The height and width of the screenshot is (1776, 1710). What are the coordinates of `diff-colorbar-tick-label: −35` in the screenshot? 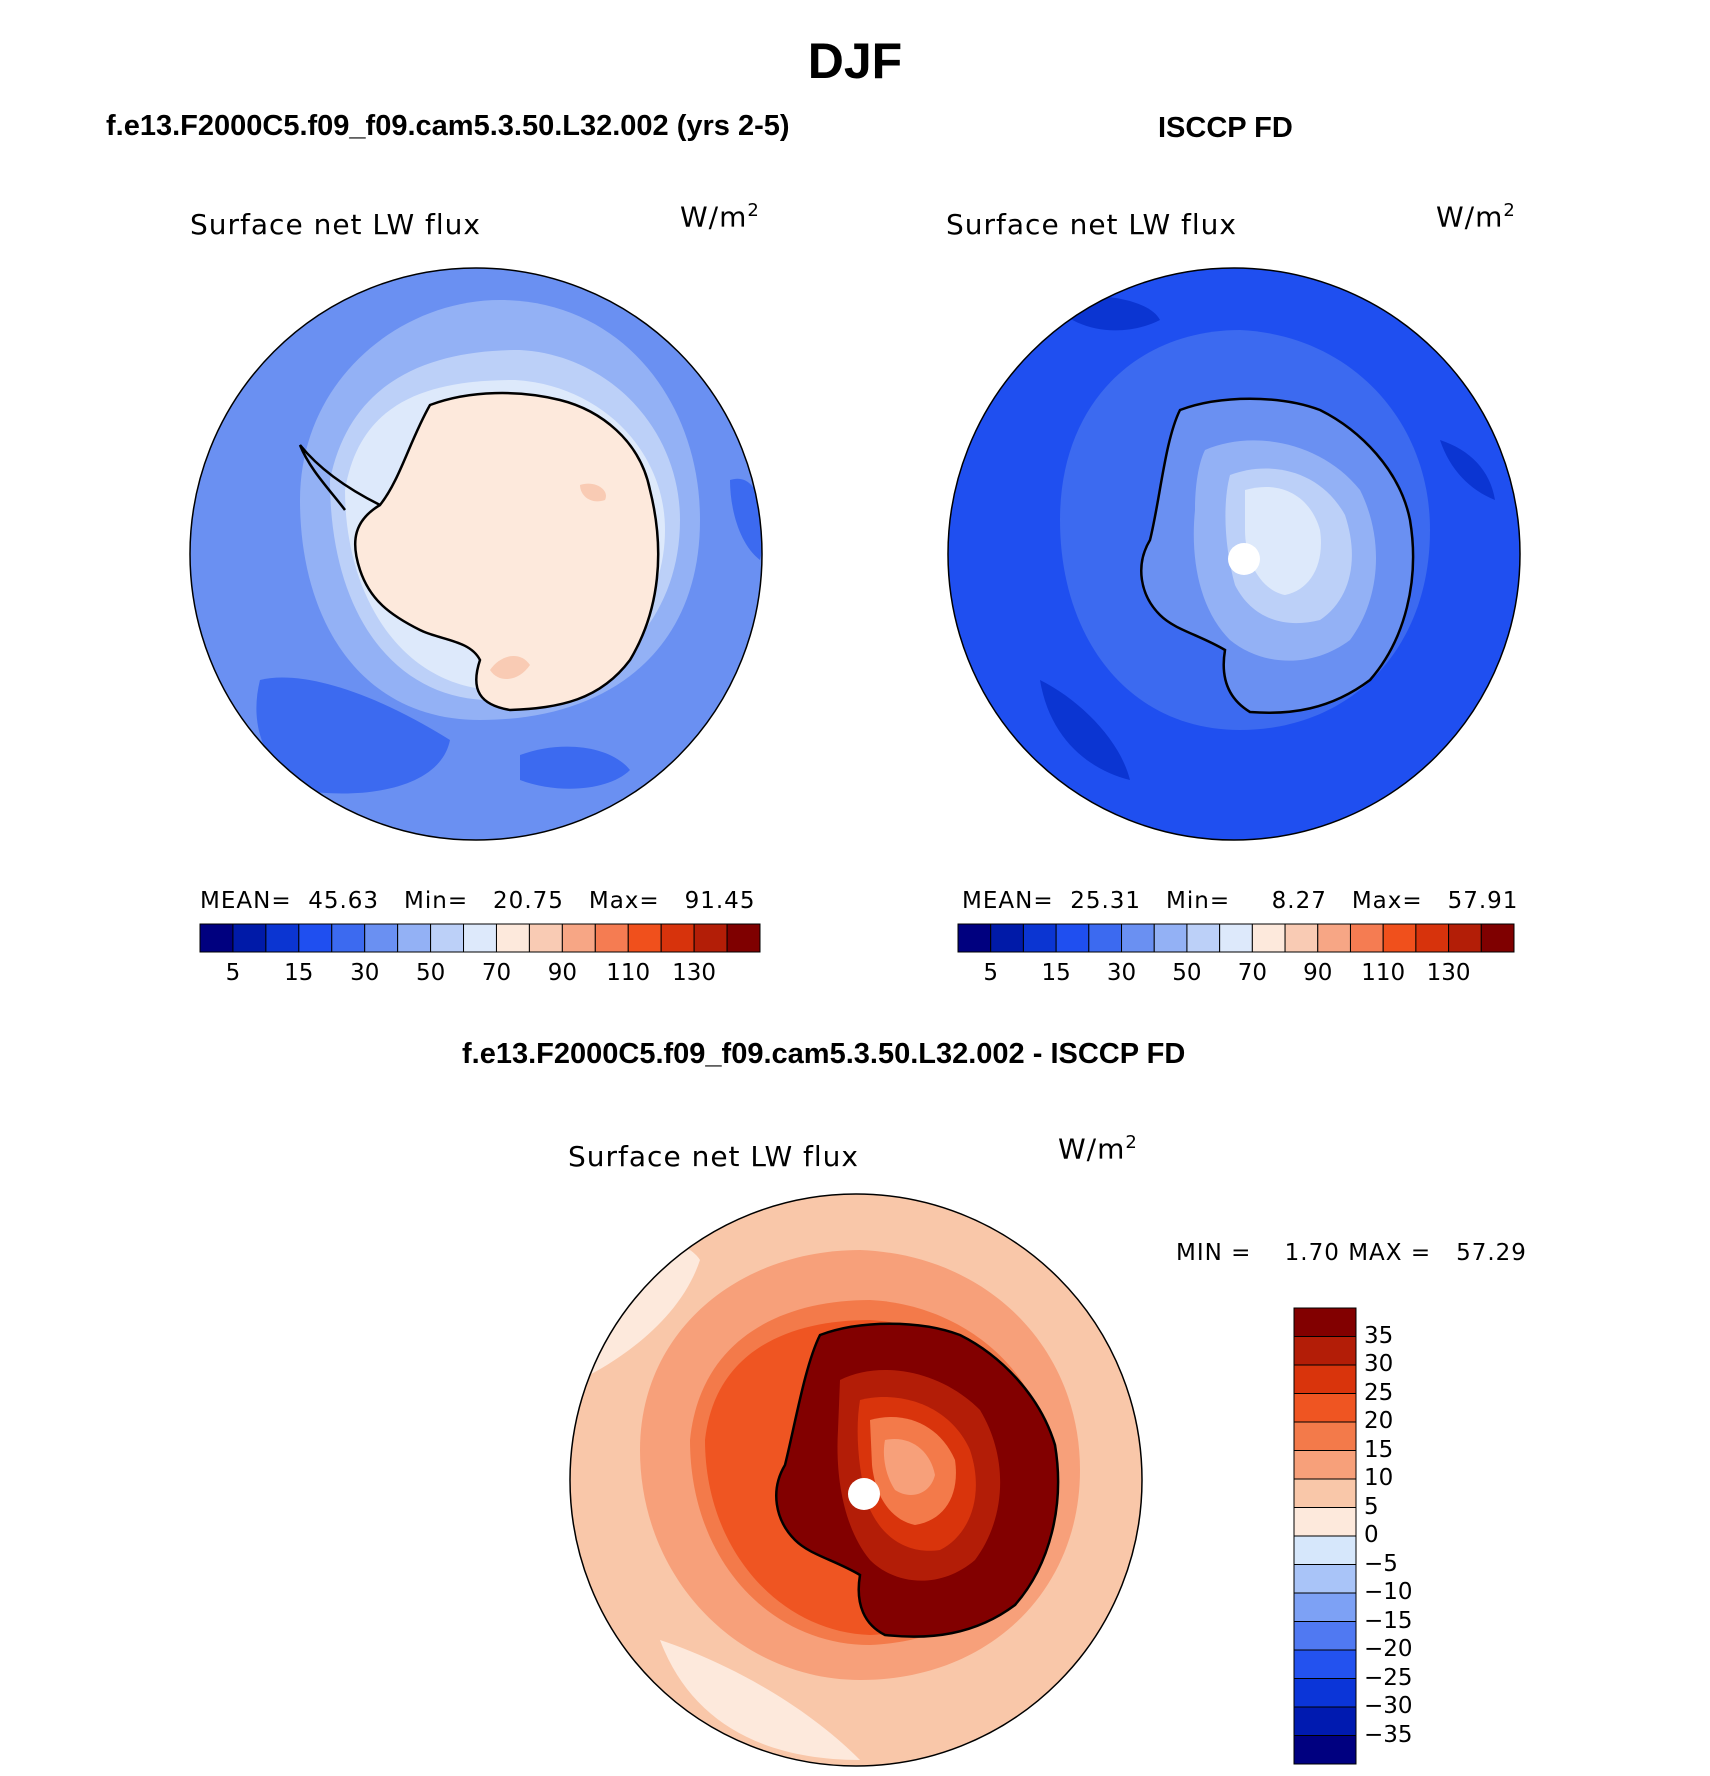 It's located at (1388, 1734).